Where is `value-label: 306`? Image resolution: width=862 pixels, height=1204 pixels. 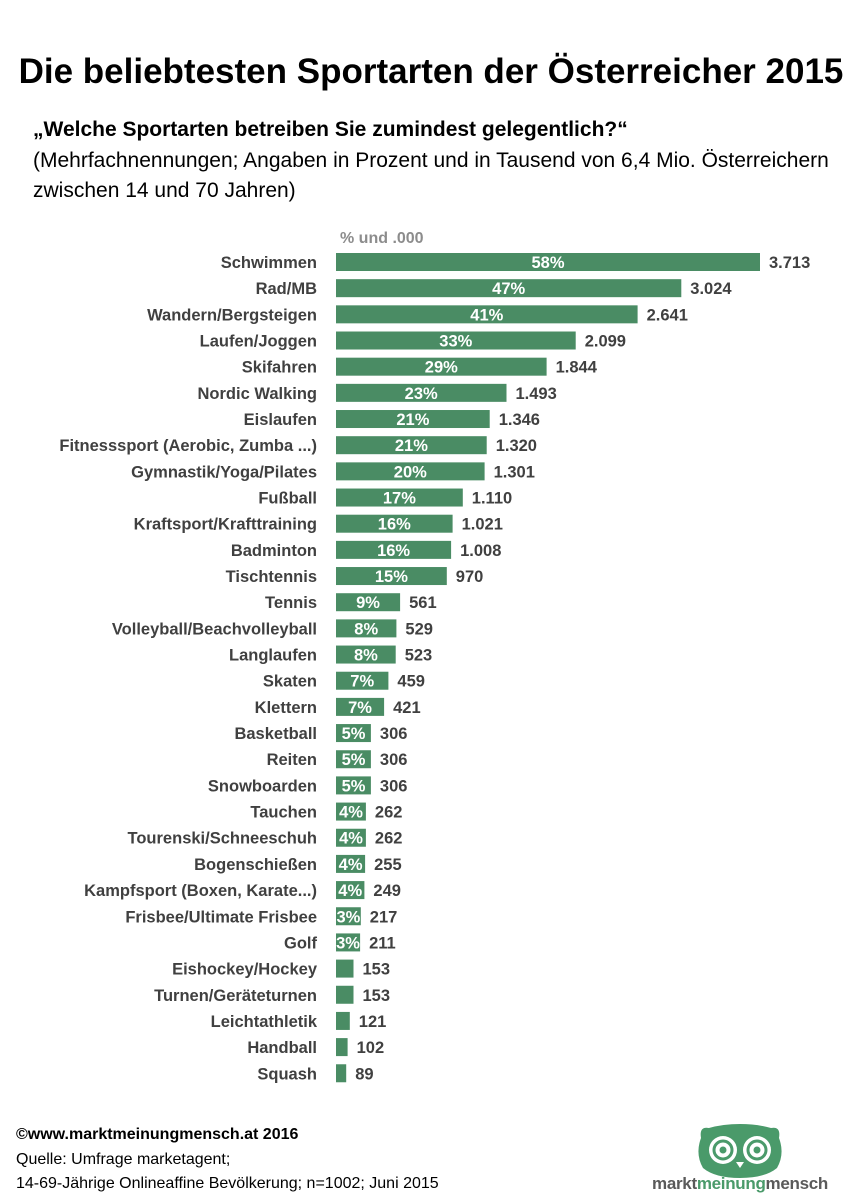
value-label: 306 is located at coordinates (394, 734).